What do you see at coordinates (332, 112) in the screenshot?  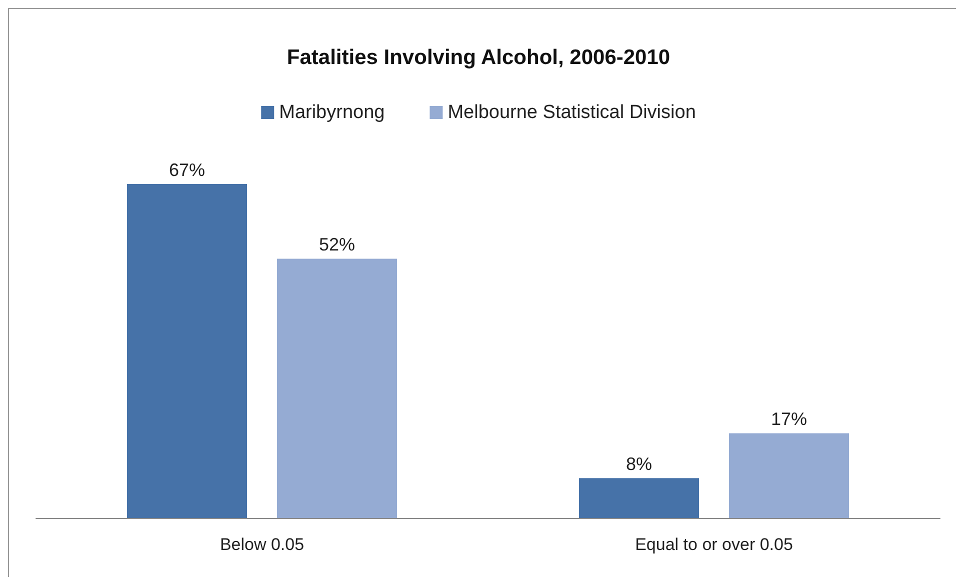 I see `legend-label: Maribyrnong` at bounding box center [332, 112].